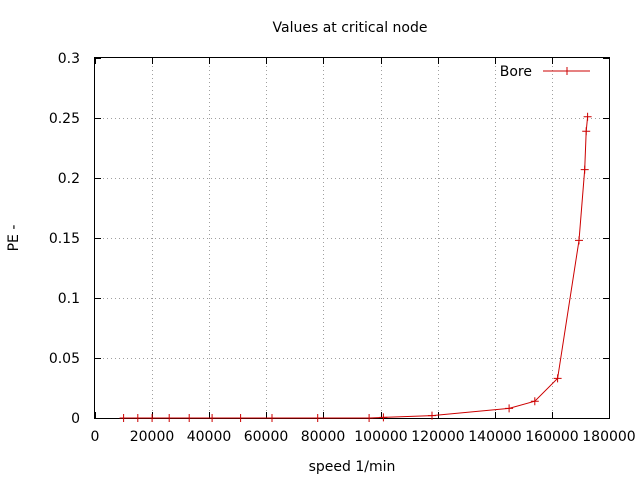 This screenshot has width=640, height=480. Describe the element at coordinates (545, 72) in the screenshot. I see `legend: Bore` at that location.